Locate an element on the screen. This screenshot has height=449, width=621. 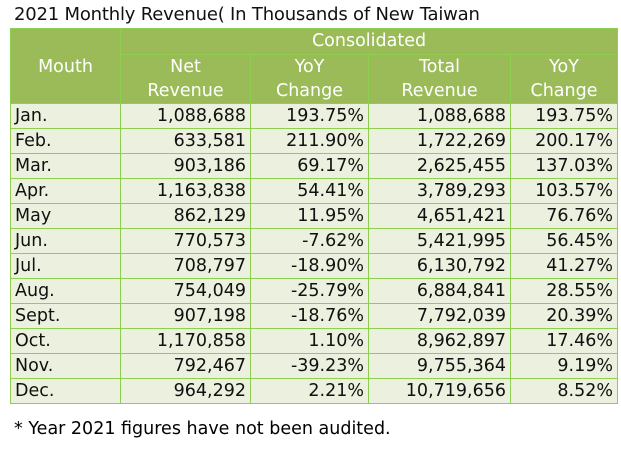
table-row: Oct. 1,170,858 1.10% 8,962,897 17.46% is located at coordinates (314, 341).